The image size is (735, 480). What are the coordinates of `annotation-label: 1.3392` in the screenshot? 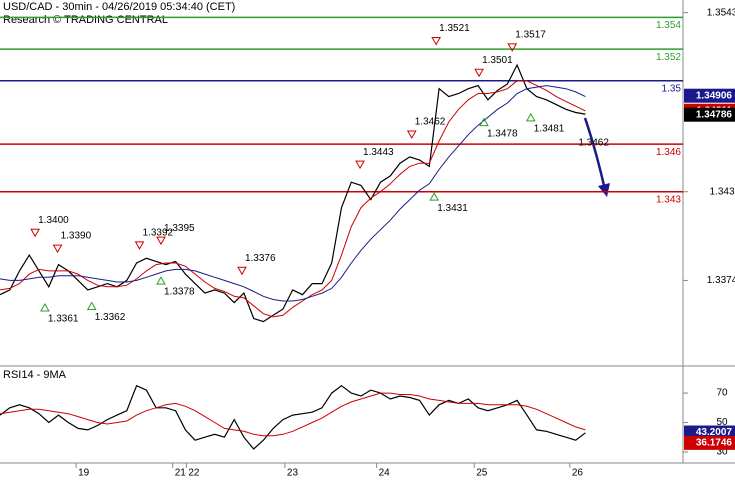 It's located at (158, 233).